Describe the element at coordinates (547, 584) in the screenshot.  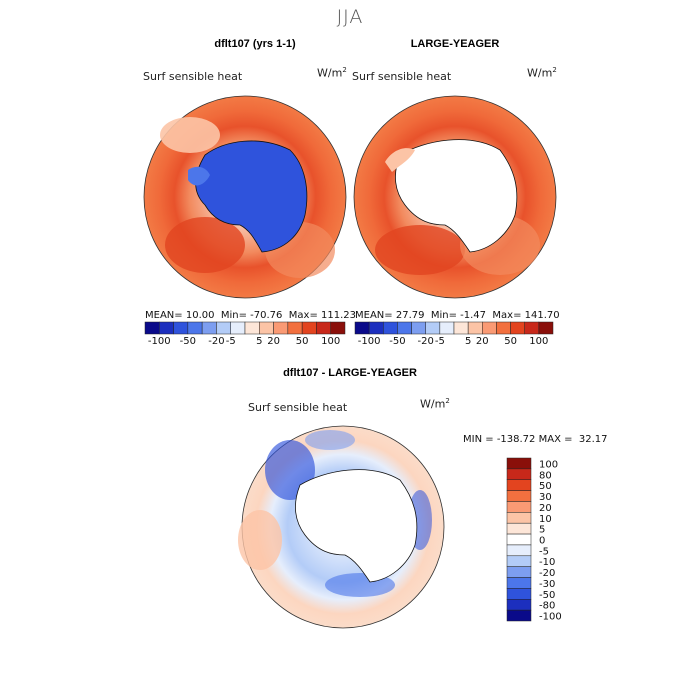
I see `colorbar-diff-tick-label: -30` at that location.